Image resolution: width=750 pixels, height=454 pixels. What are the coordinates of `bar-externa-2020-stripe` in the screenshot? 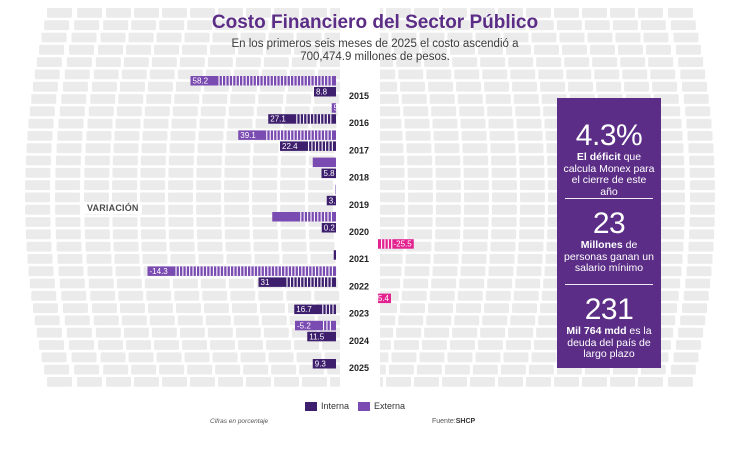 It's located at (325, 217).